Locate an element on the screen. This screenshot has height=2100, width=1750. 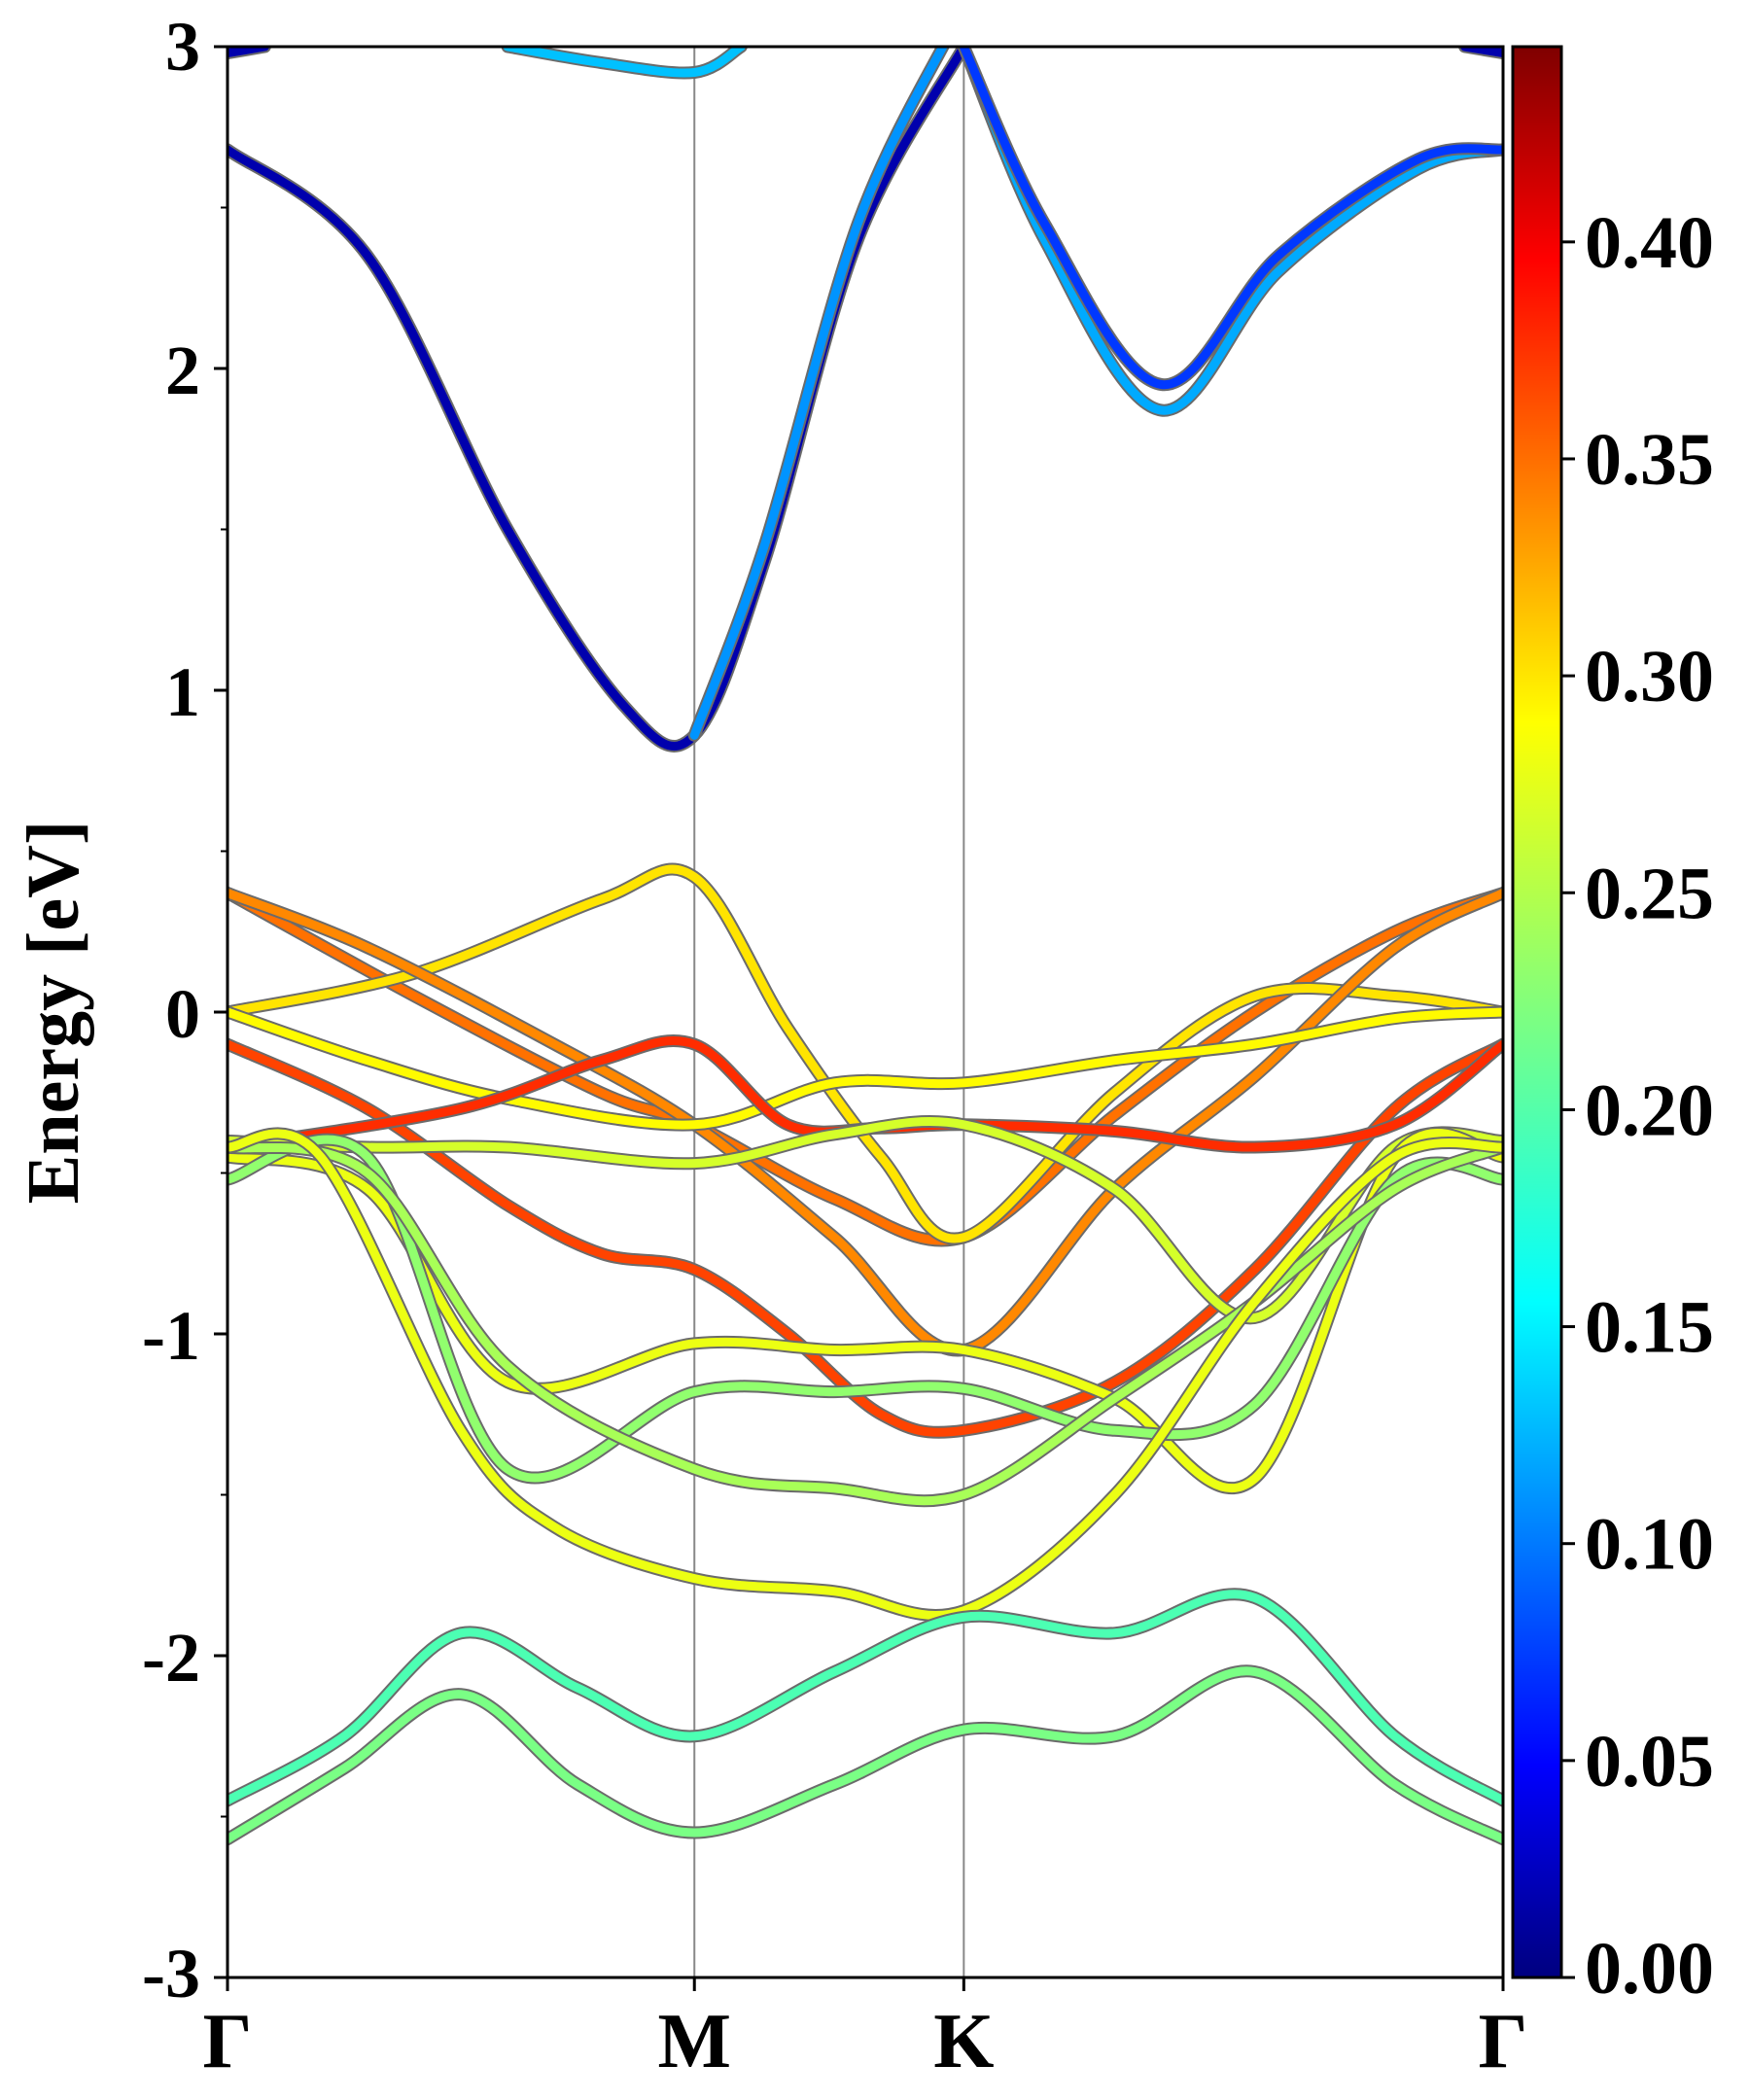
colorbar-tick-label: 0.20 is located at coordinates (1649, 1110).